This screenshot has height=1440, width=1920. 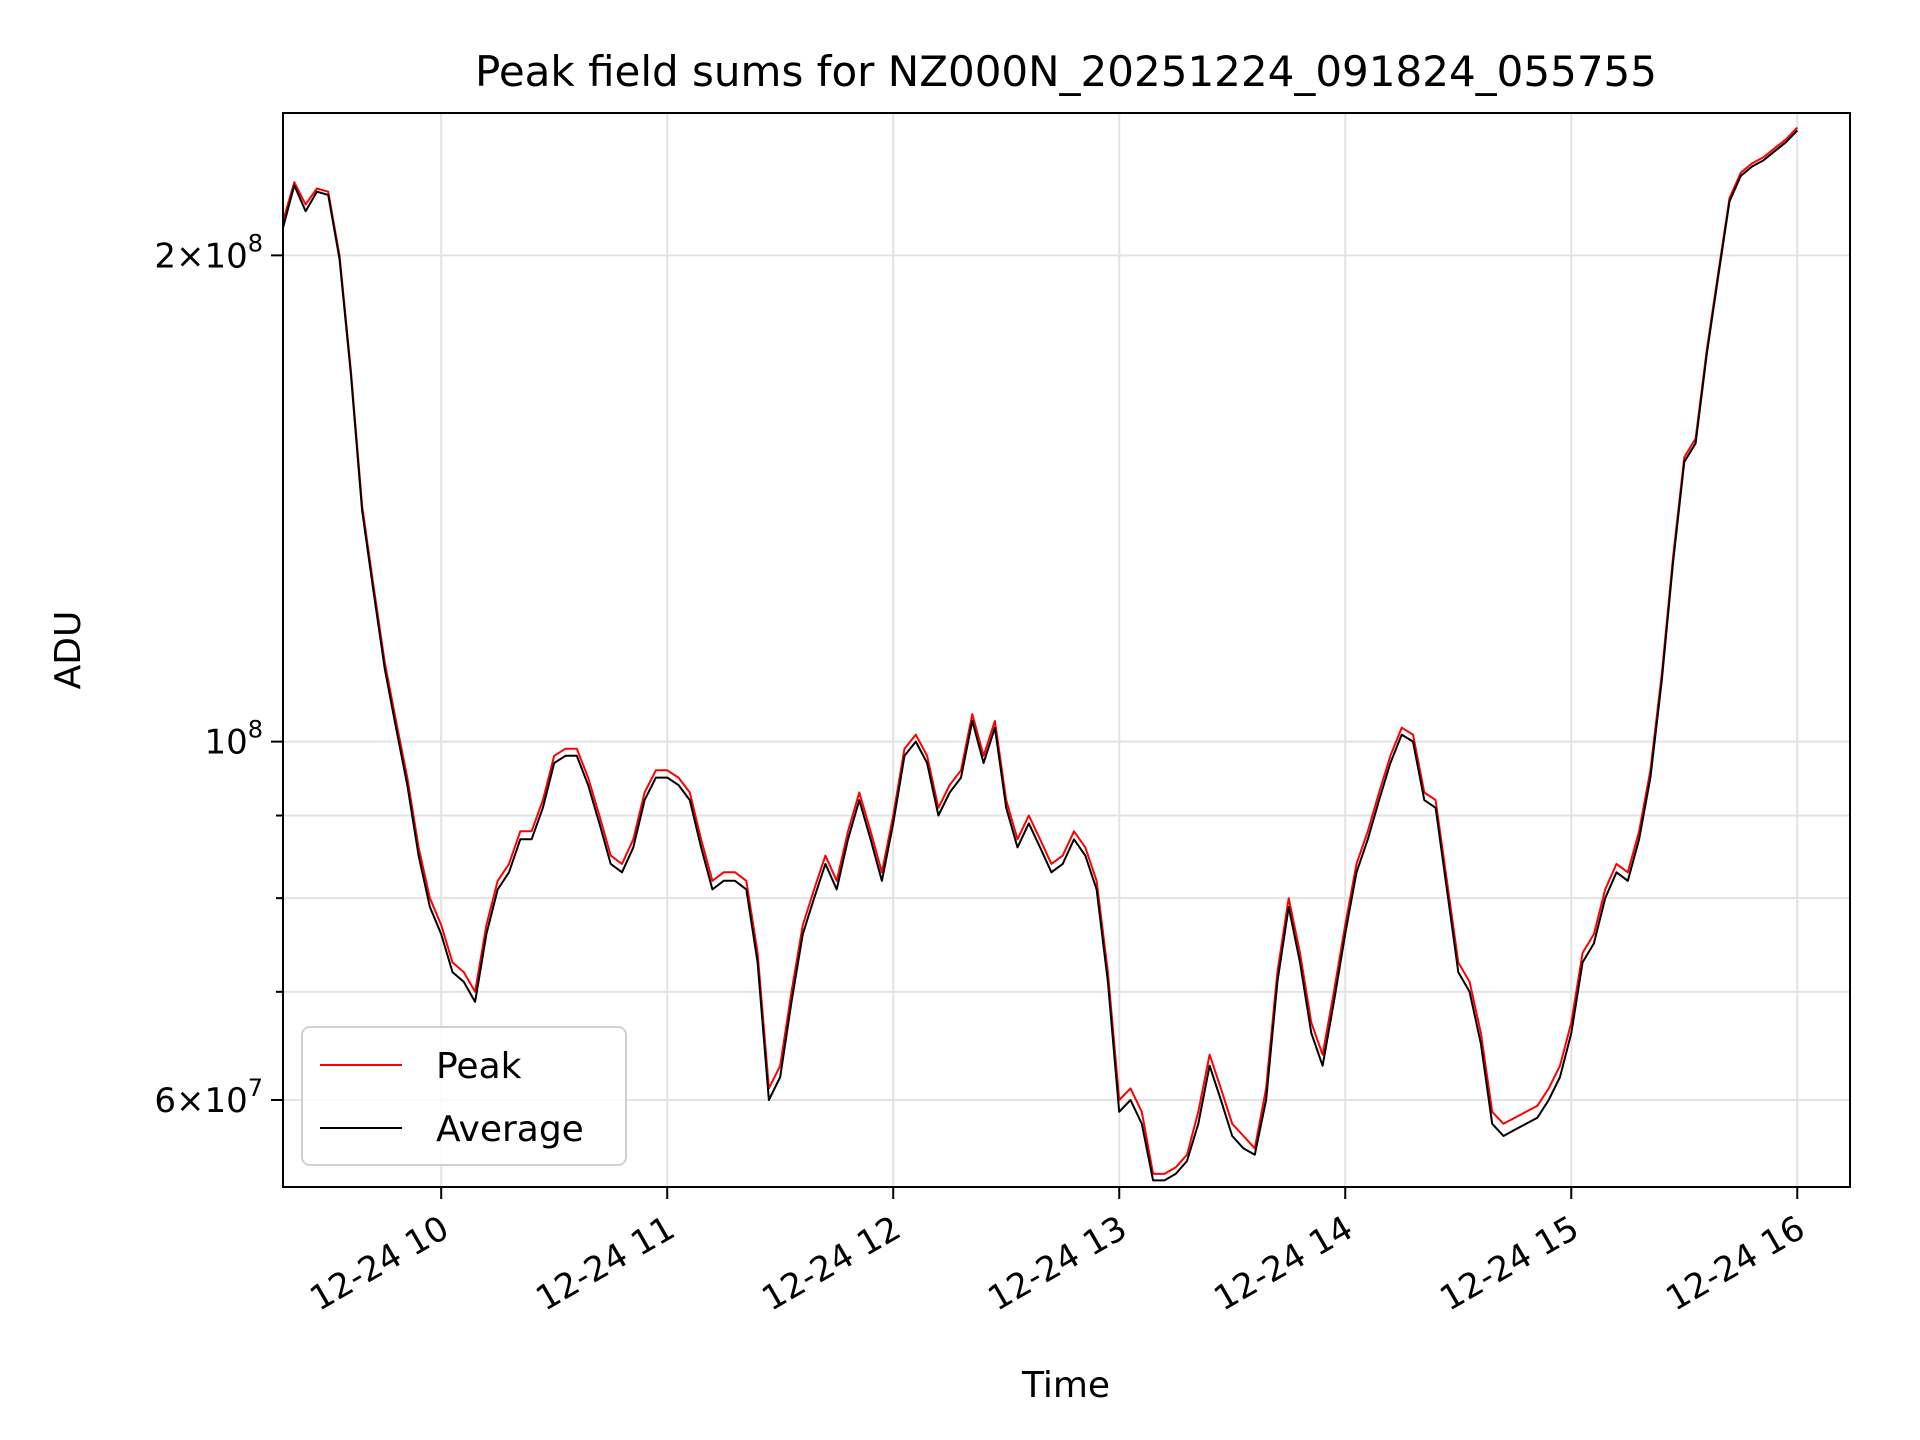 I want to click on legend: Peak Average, so click(x=464, y=1096).